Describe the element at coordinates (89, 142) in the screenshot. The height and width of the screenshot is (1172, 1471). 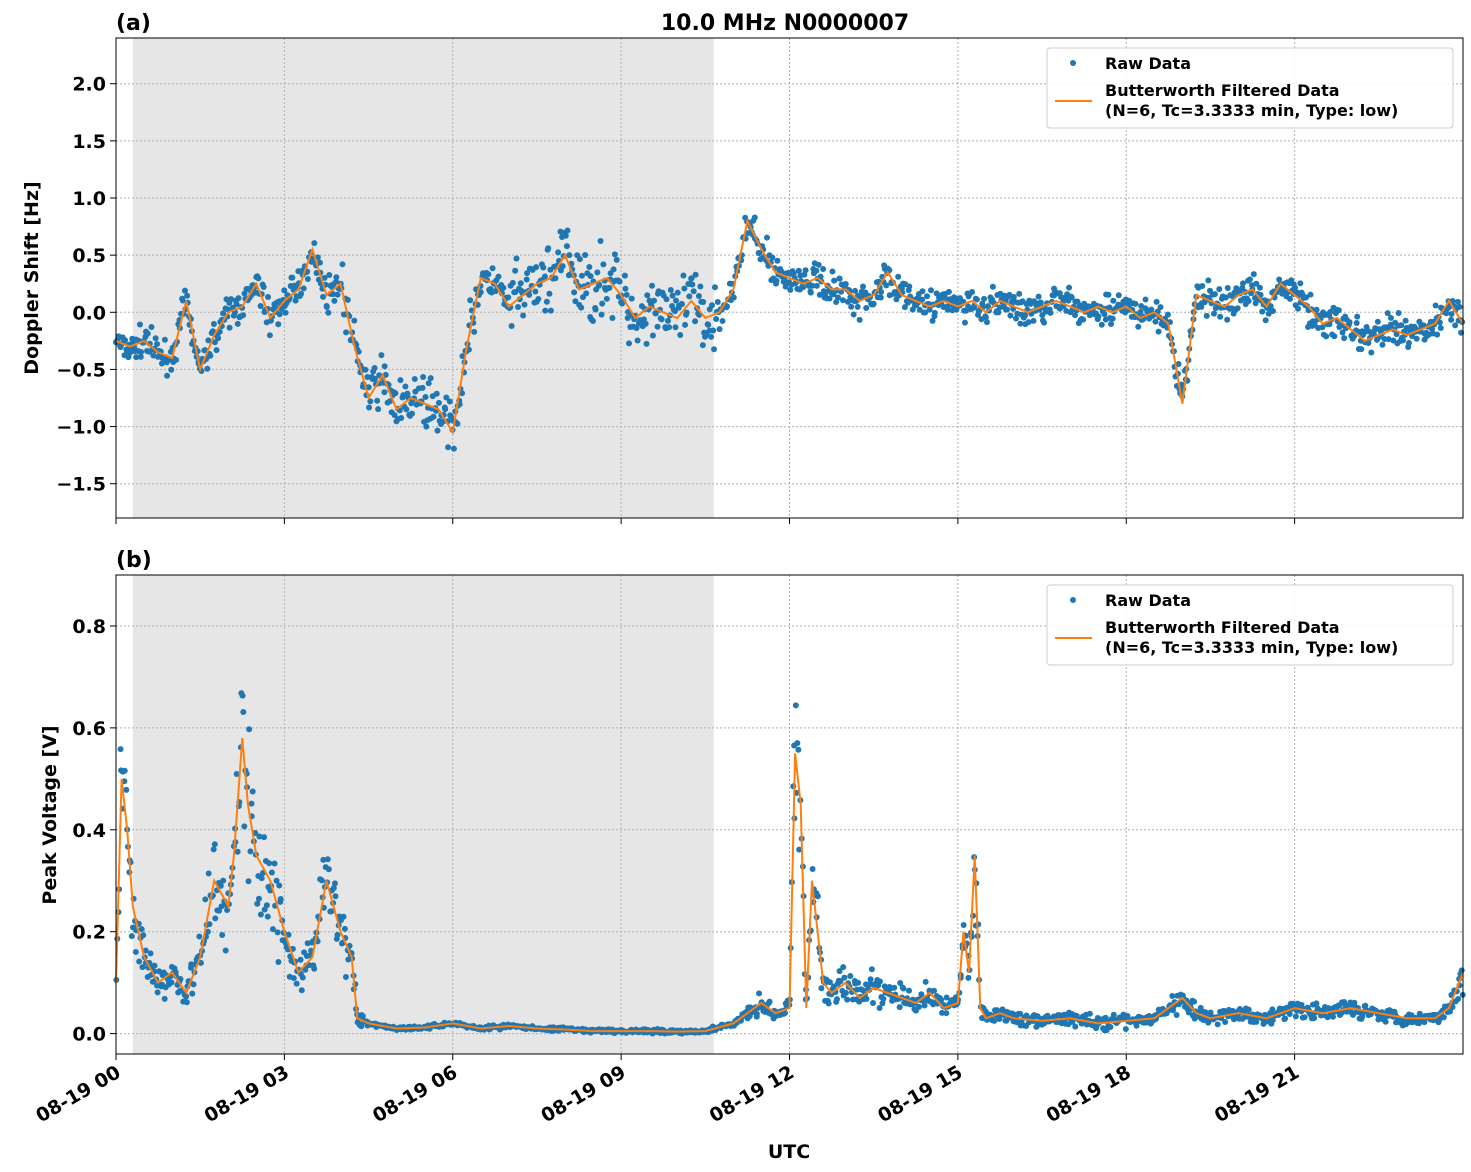
I see `y-tick-label: 1.5` at that location.